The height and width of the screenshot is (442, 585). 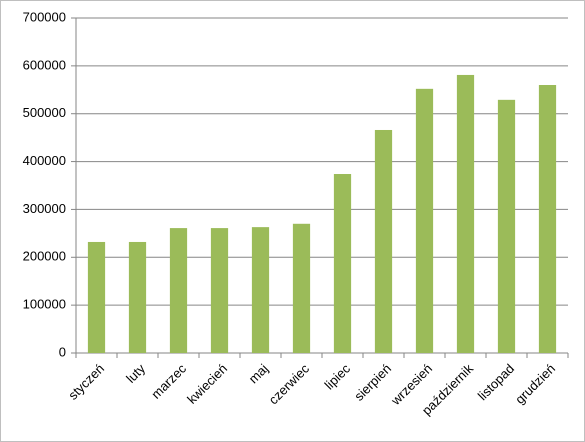 What do you see at coordinates (44, 16) in the screenshot?
I see `y-tick-label: 700000` at bounding box center [44, 16].